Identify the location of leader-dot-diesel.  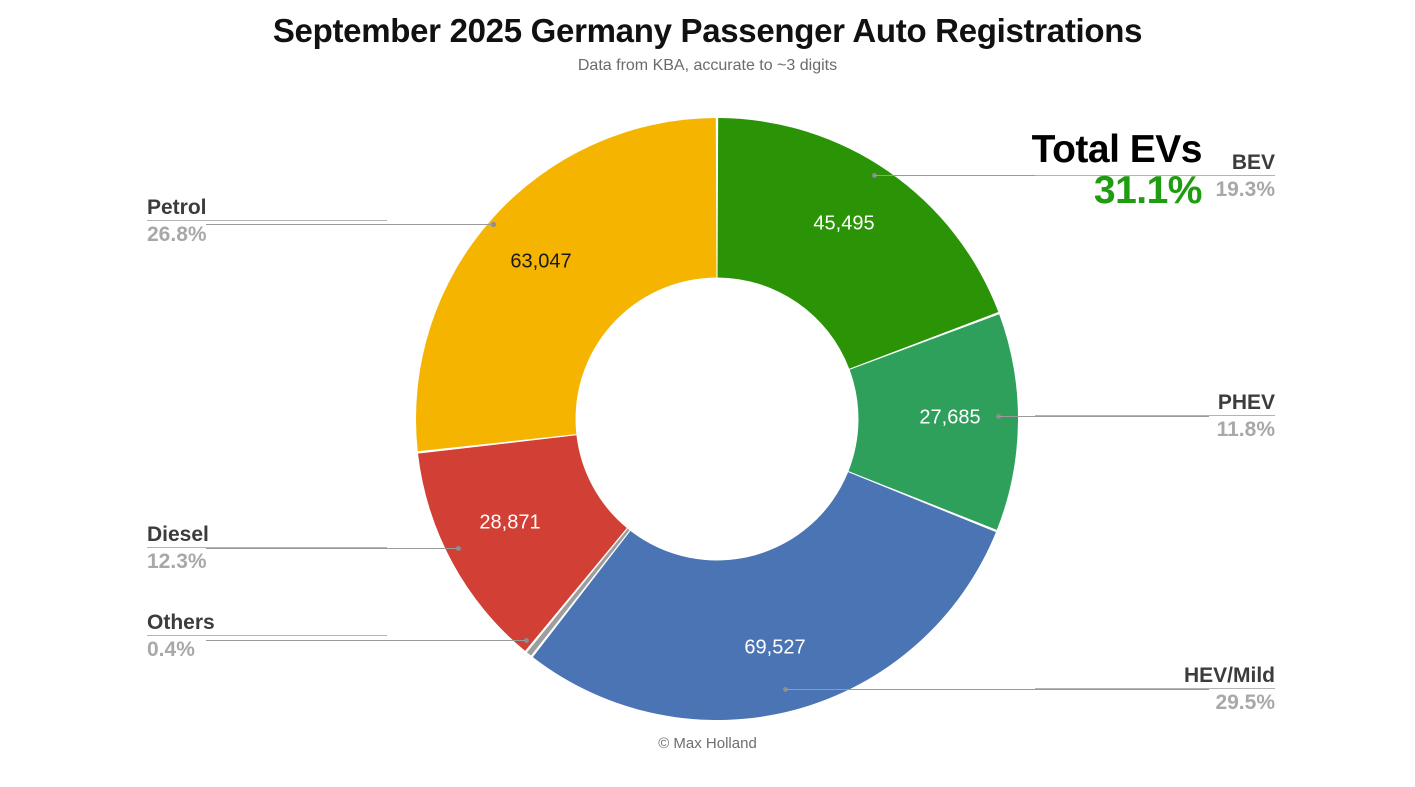
(458, 548).